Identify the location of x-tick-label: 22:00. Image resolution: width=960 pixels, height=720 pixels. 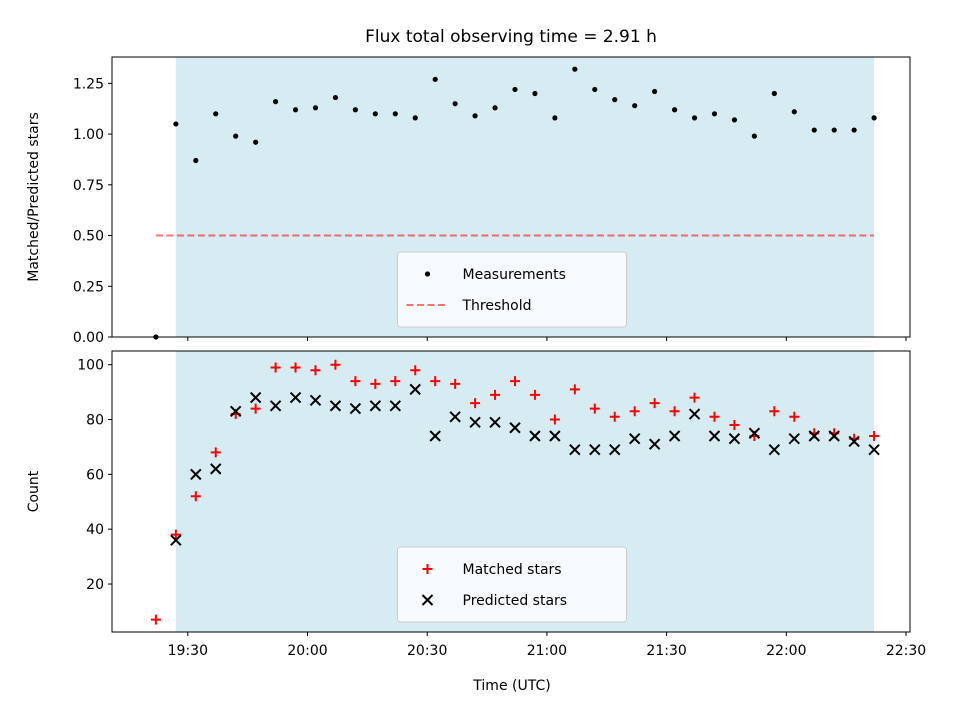
(786, 651).